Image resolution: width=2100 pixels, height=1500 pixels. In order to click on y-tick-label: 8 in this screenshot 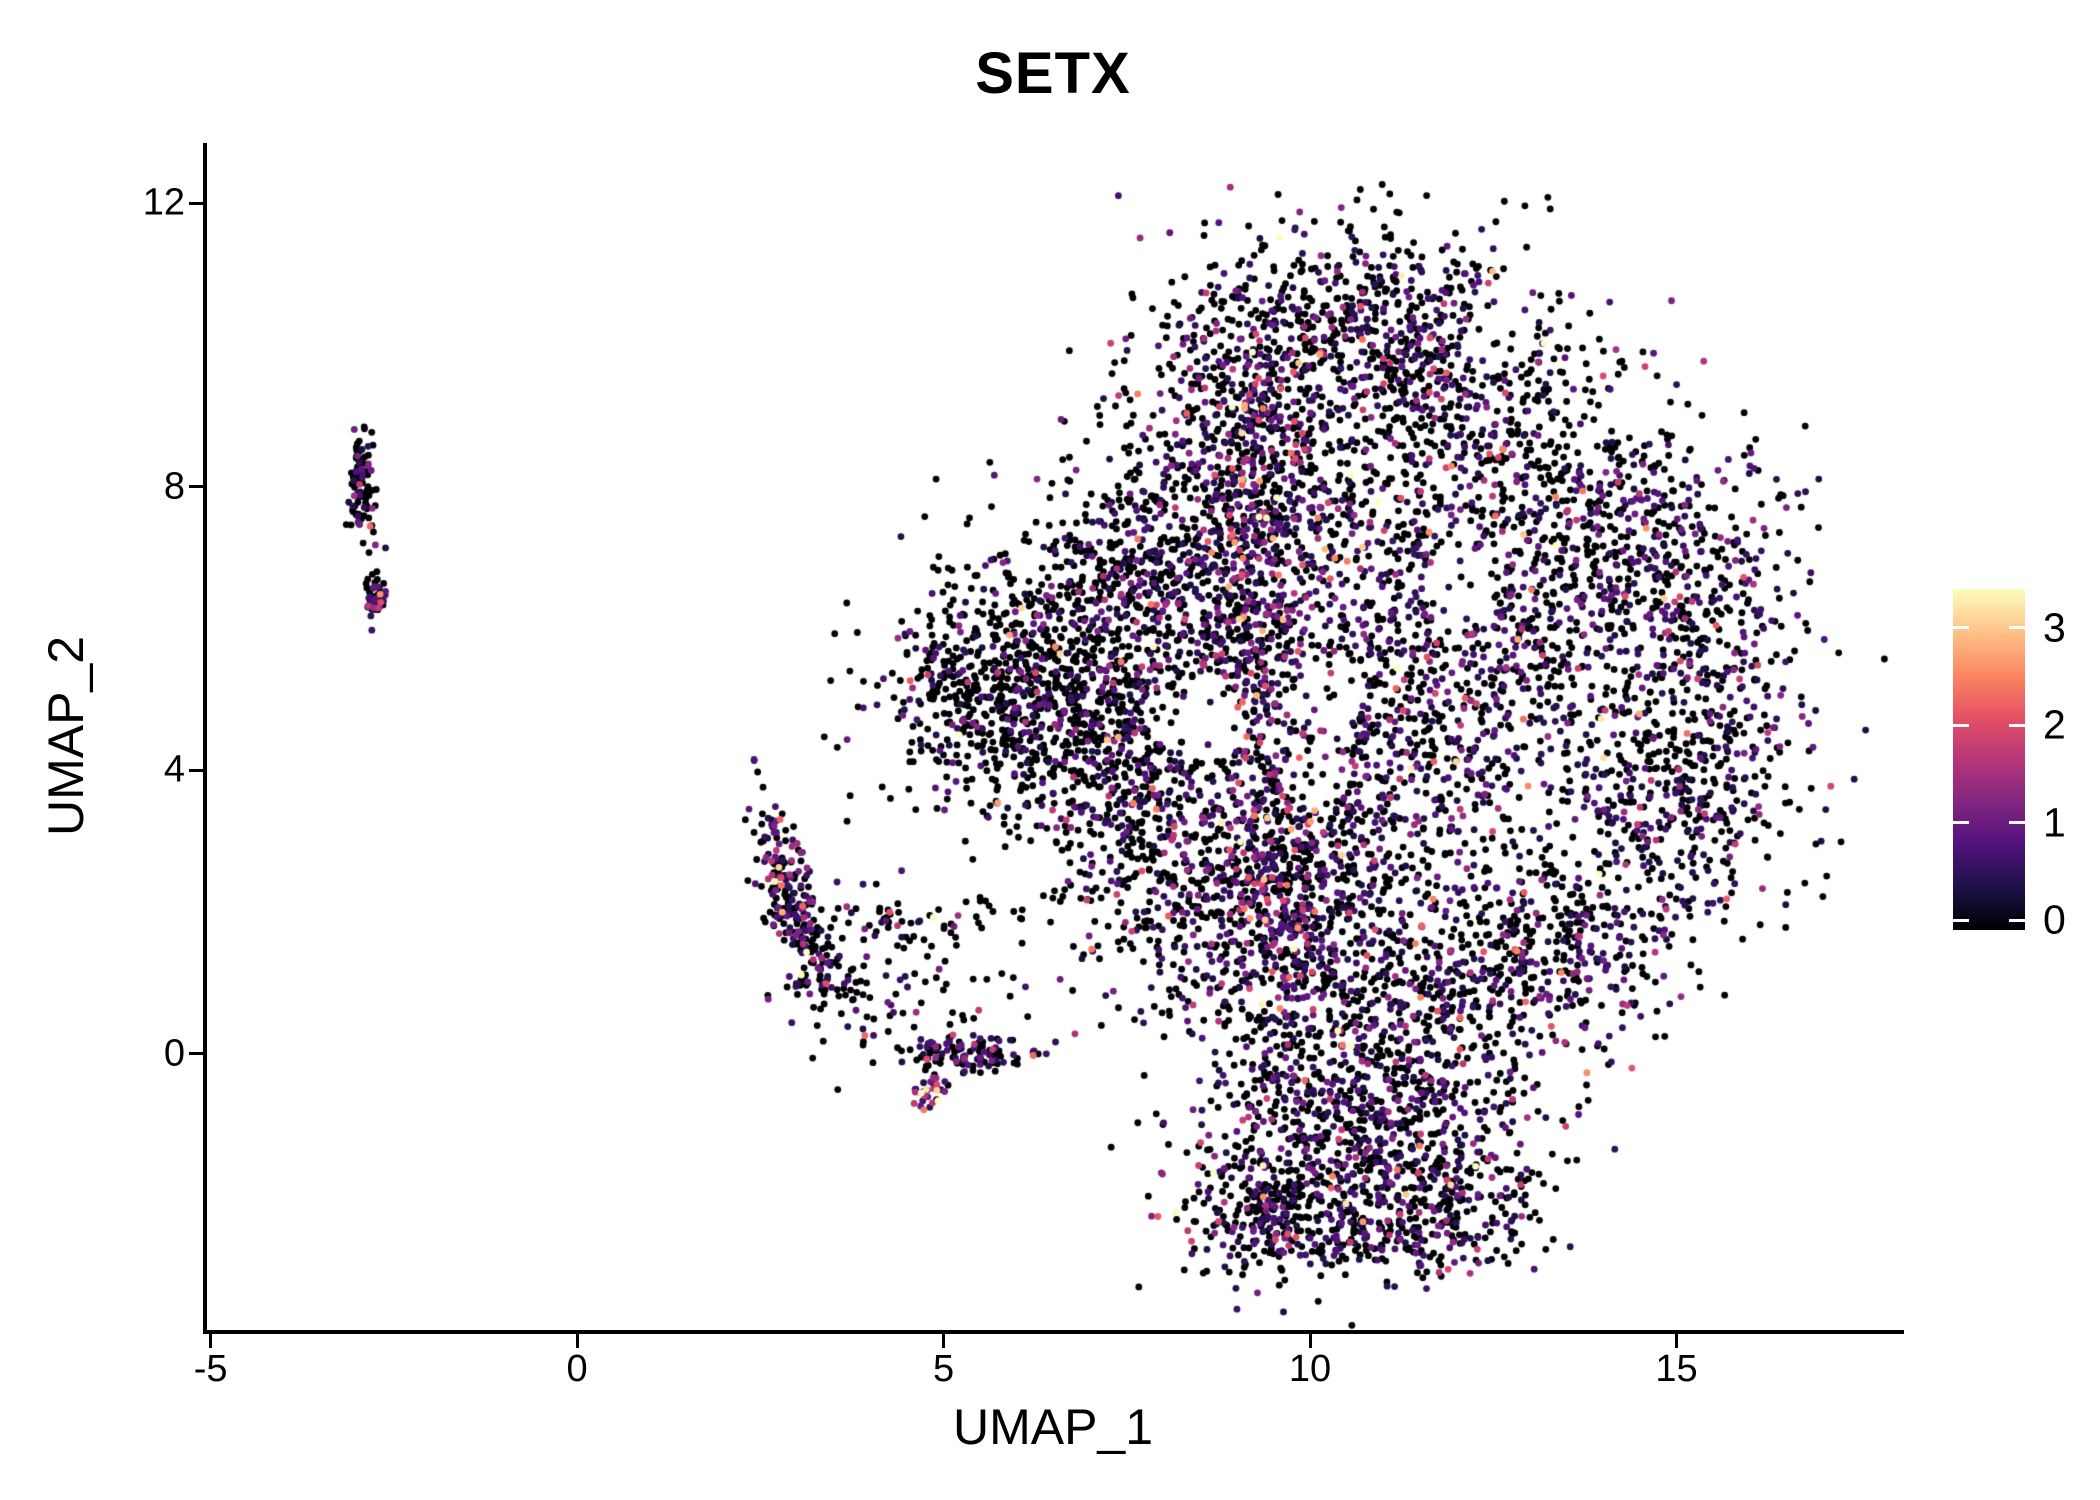, I will do `click(174, 486)`.